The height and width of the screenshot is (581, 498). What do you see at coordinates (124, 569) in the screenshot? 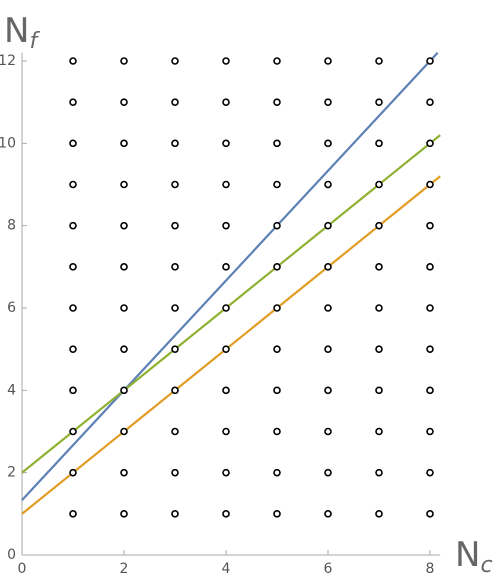
I see `x-tick-label: 2` at bounding box center [124, 569].